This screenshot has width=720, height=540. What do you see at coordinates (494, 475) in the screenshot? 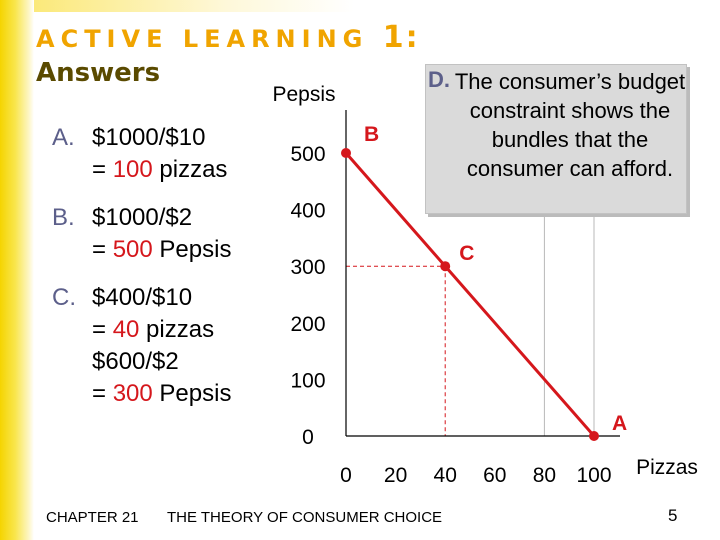
I see `x-tick-label-60: 60` at bounding box center [494, 475].